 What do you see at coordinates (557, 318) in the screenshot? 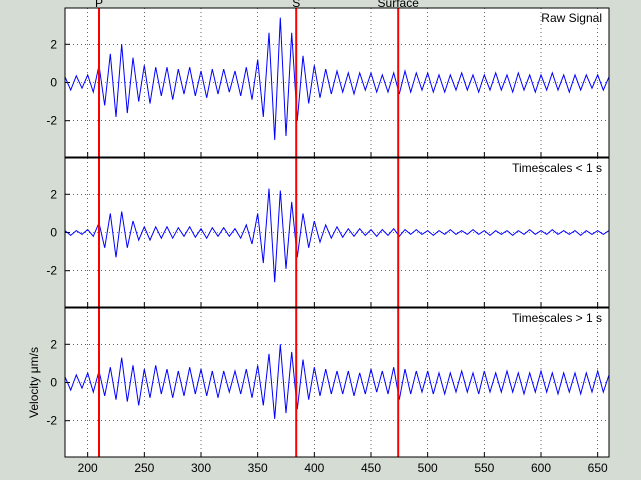
I see `panel-annotation: Timescales > 1 s` at bounding box center [557, 318].